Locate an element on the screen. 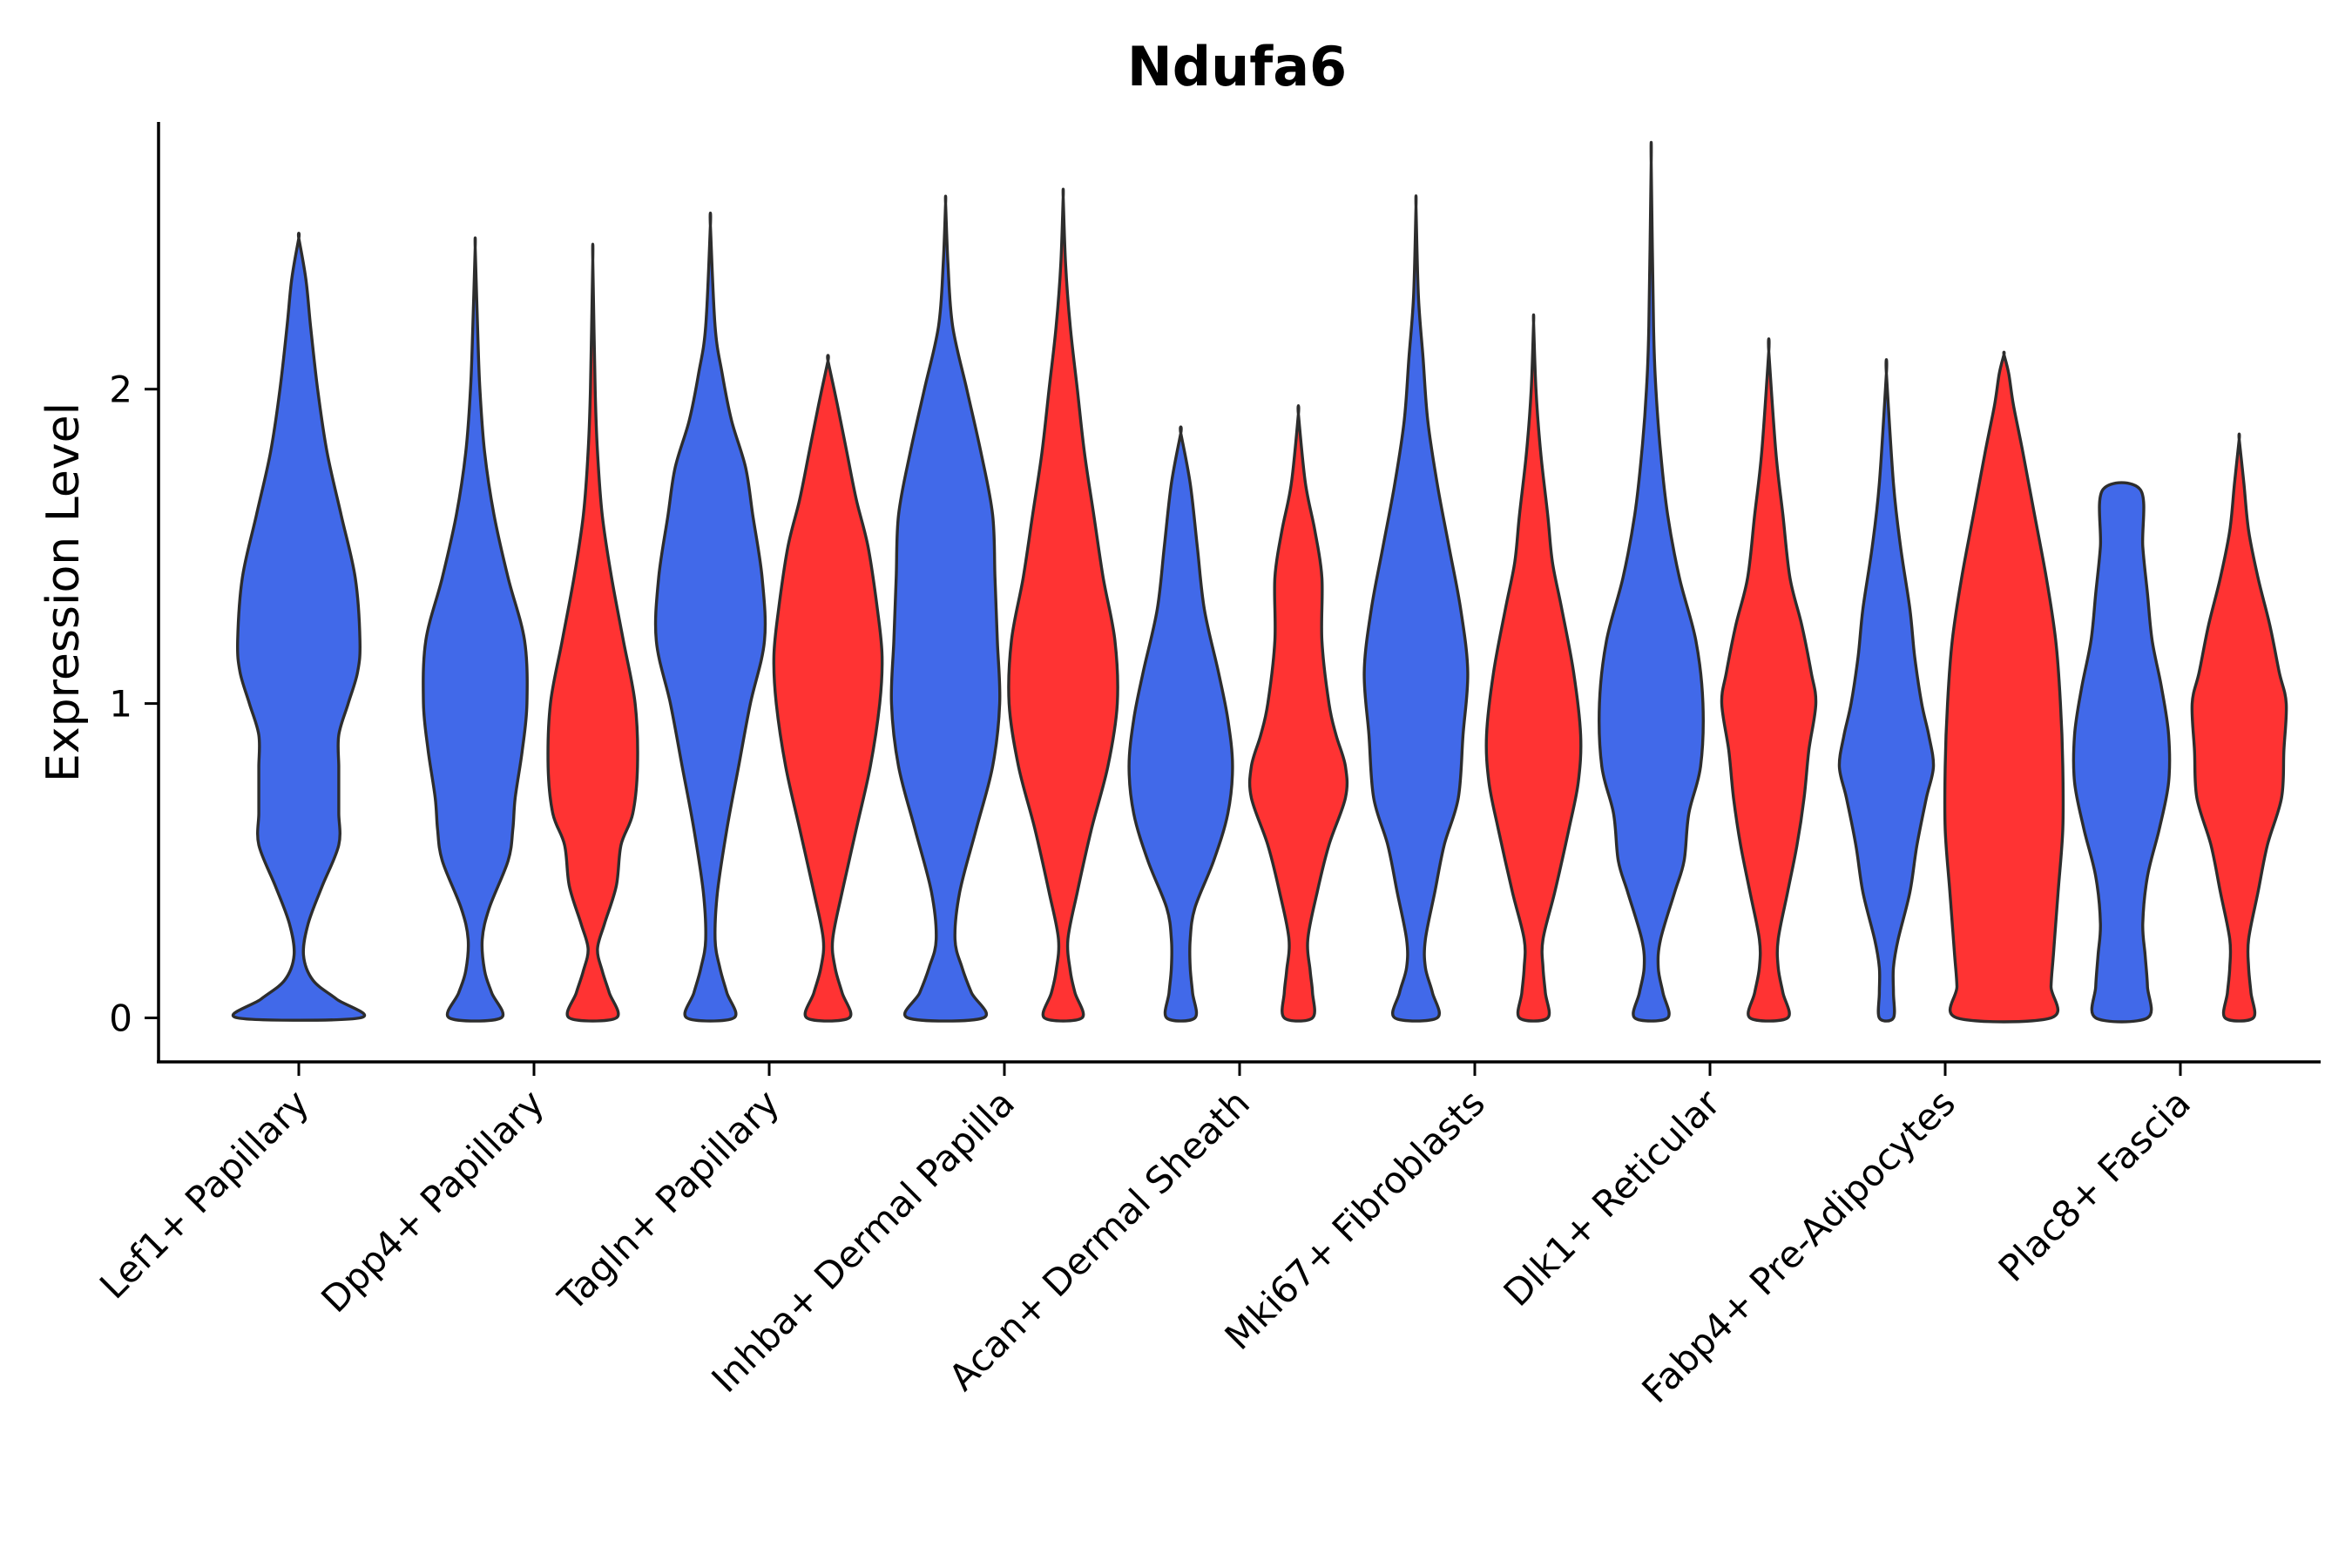  violin-tagln-papillary-b is located at coordinates (828, 688).